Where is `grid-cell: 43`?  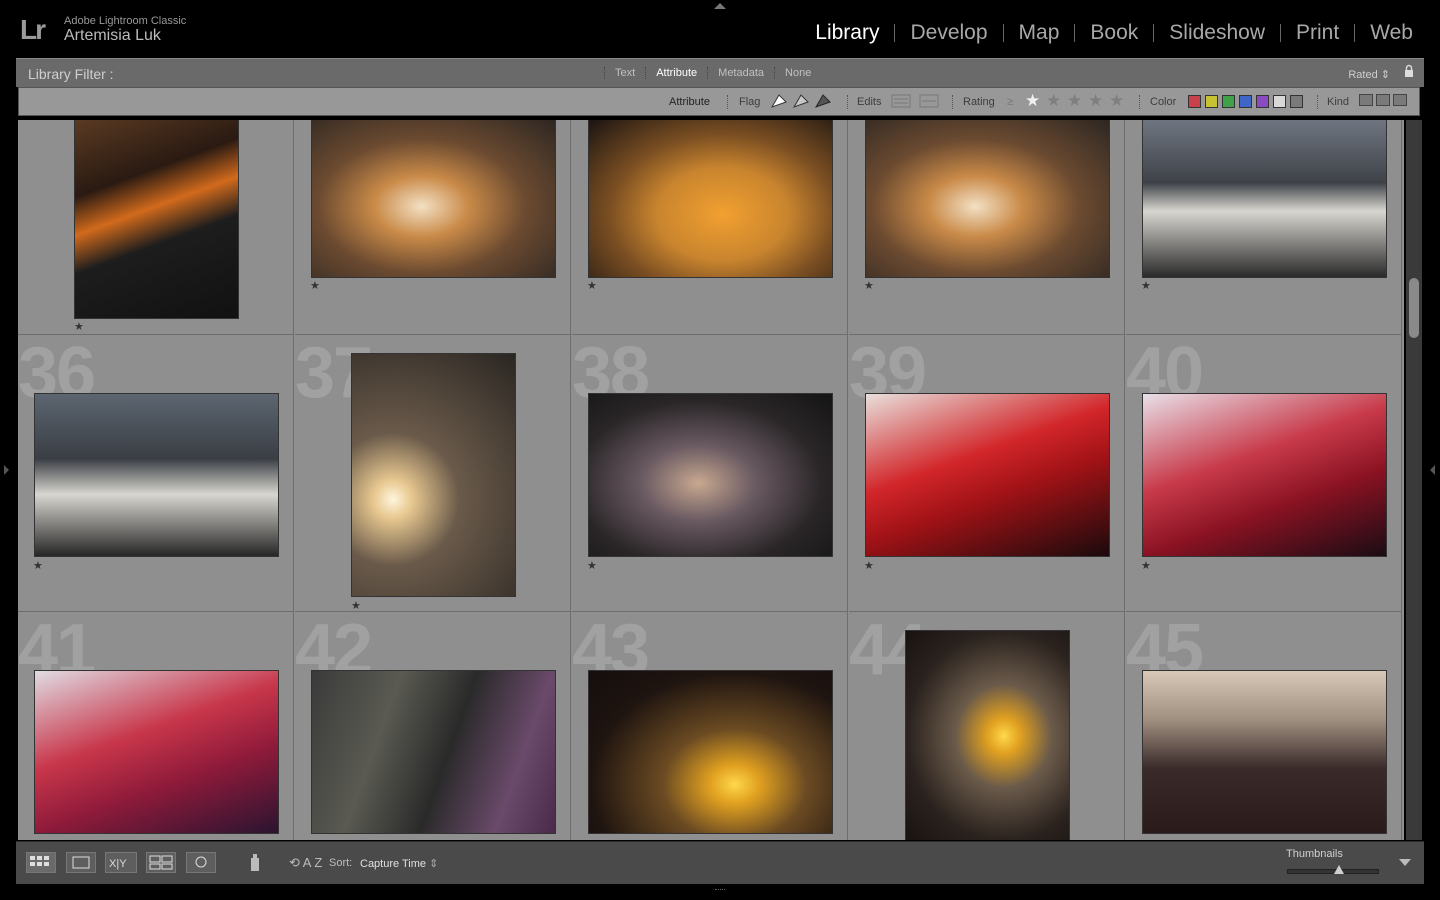
grid-cell: 43 is located at coordinates (710, 725).